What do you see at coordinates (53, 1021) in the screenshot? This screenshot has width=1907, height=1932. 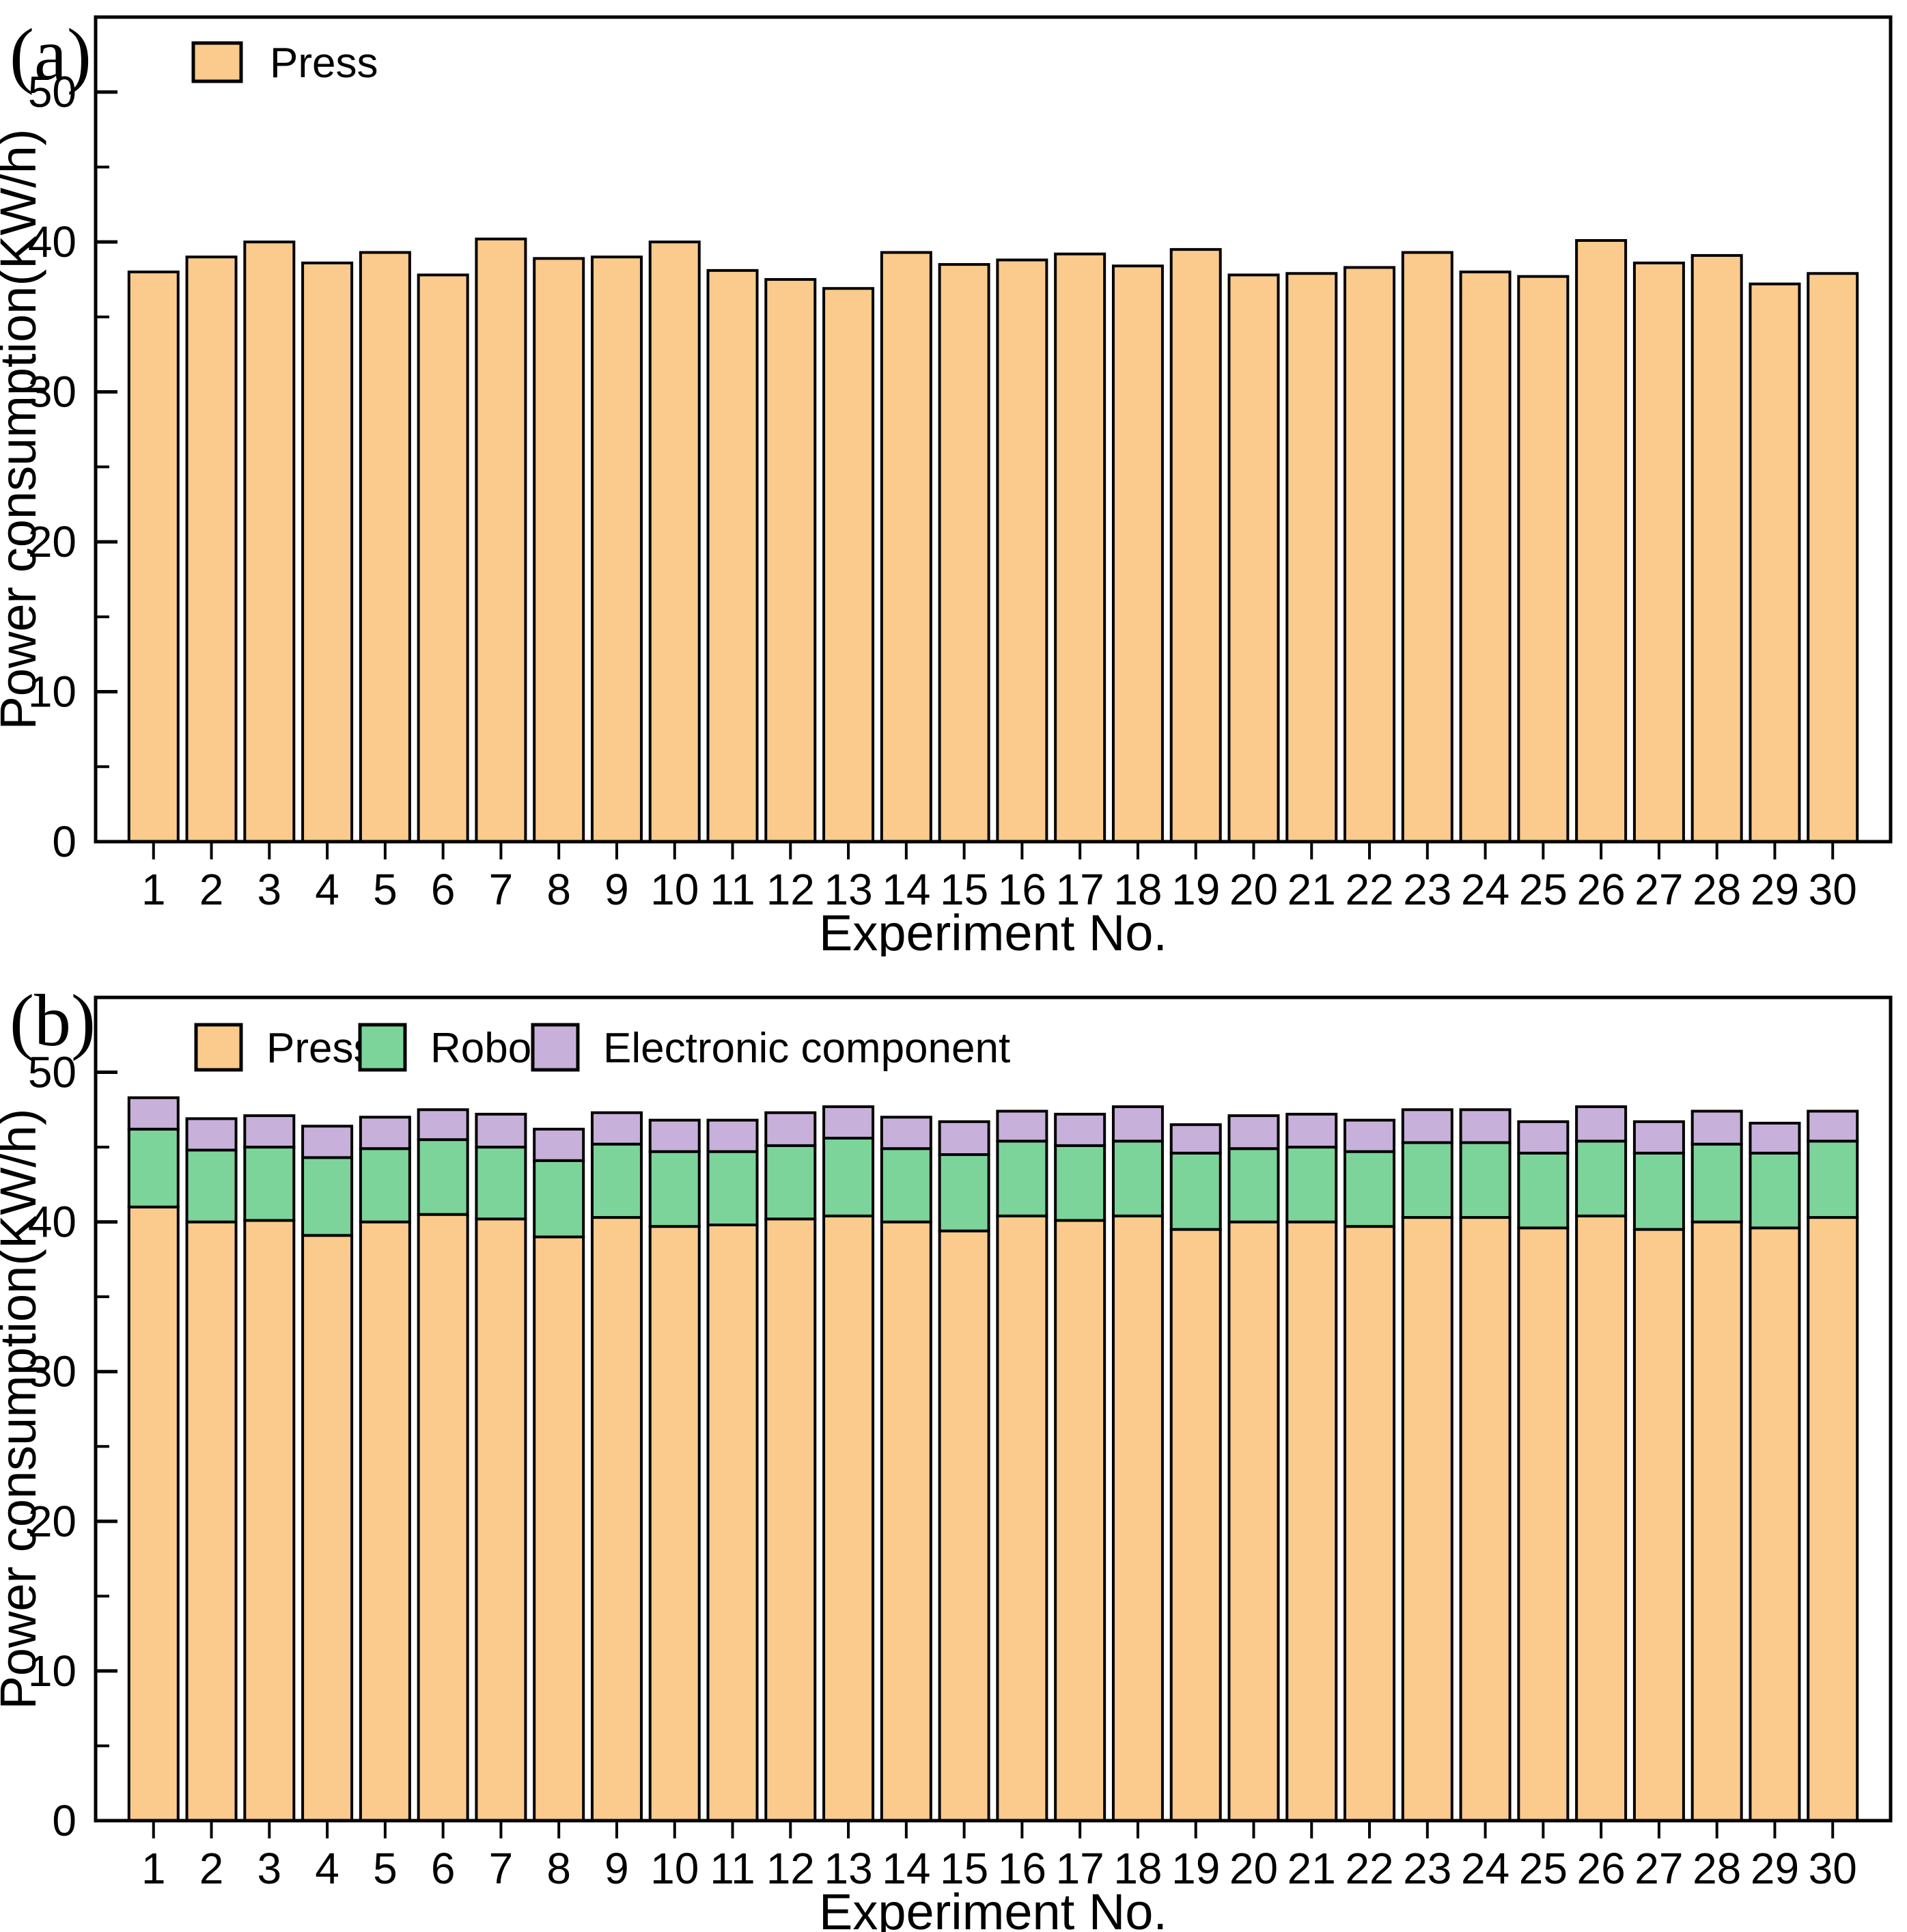 I see `panel-label-b: (b)` at bounding box center [53, 1021].